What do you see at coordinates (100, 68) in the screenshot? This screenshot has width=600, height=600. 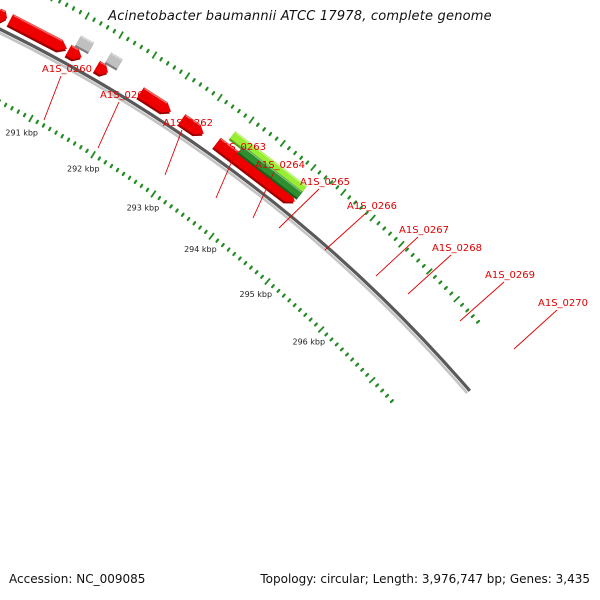 I see `cds-arrow` at bounding box center [100, 68].